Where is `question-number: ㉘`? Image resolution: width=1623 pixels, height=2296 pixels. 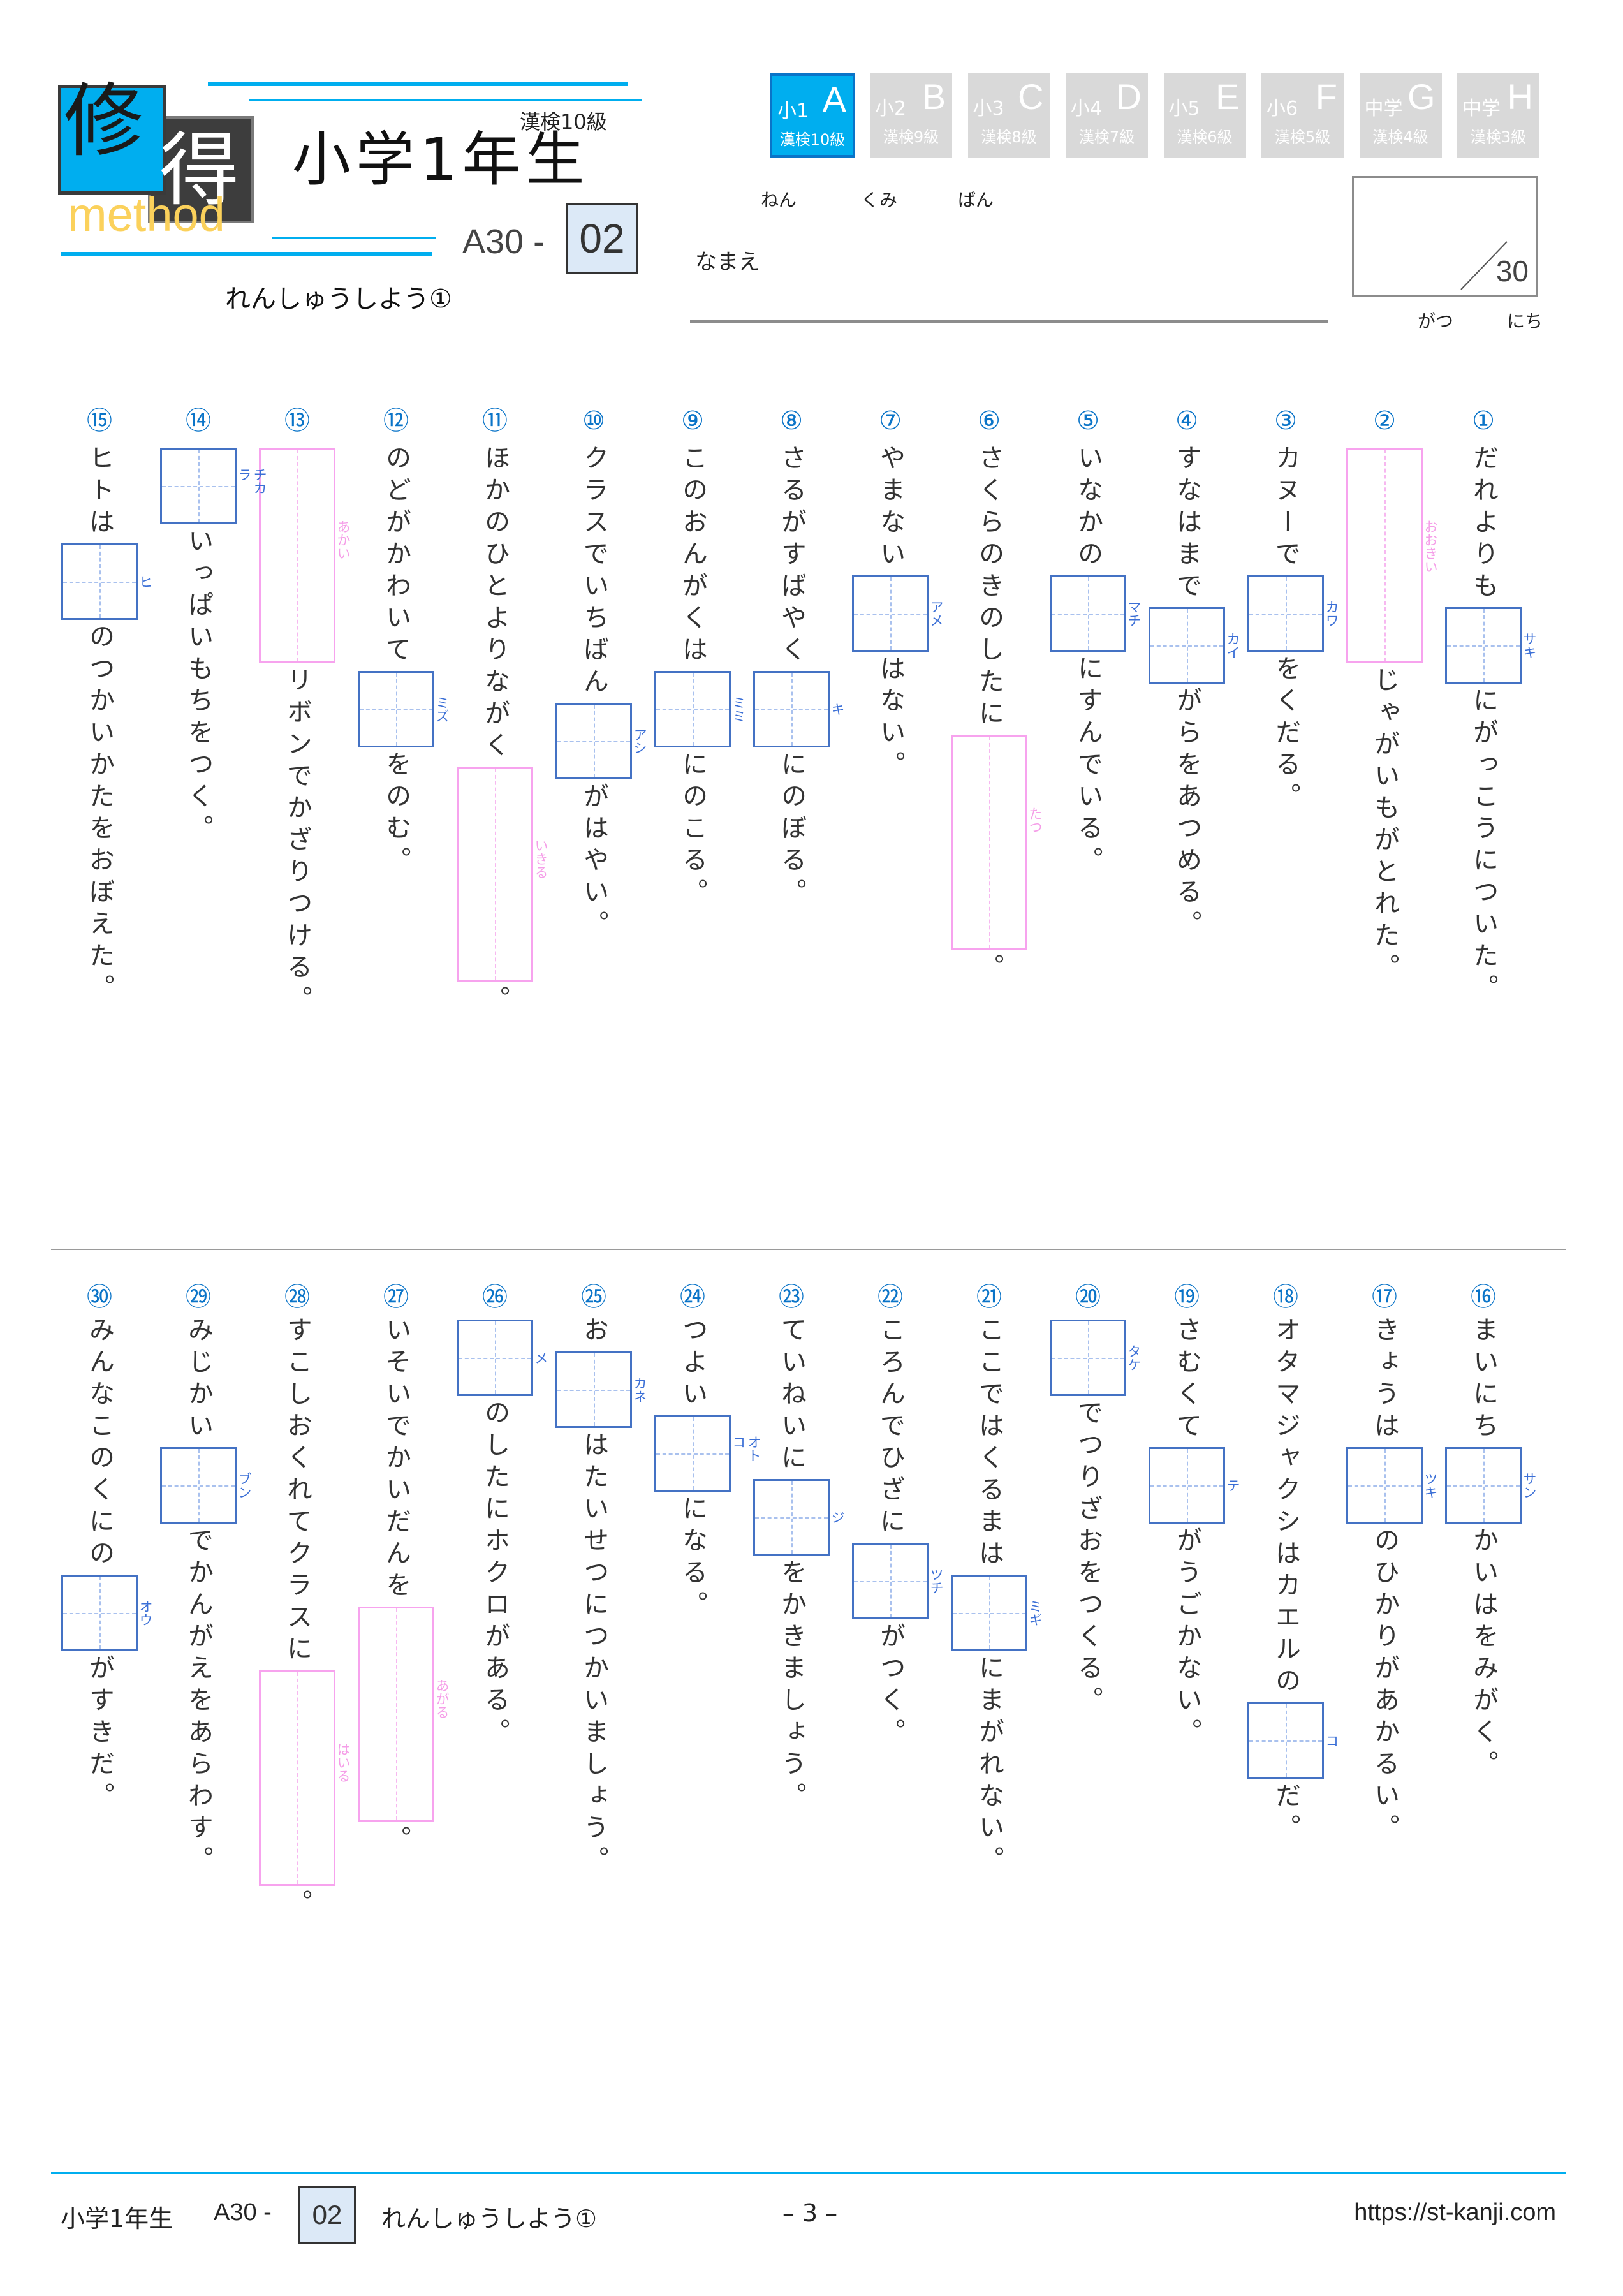 question-number: ㉘ is located at coordinates (297, 1297).